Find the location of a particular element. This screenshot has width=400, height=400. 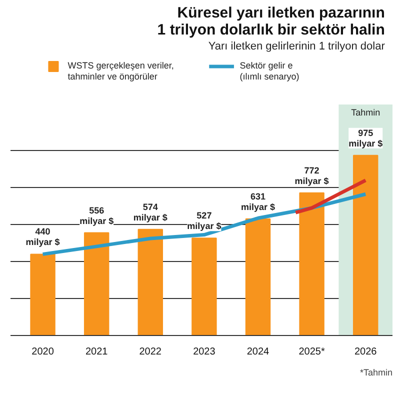

data-label: 527 milyar $ is located at coordinates (204, 221).